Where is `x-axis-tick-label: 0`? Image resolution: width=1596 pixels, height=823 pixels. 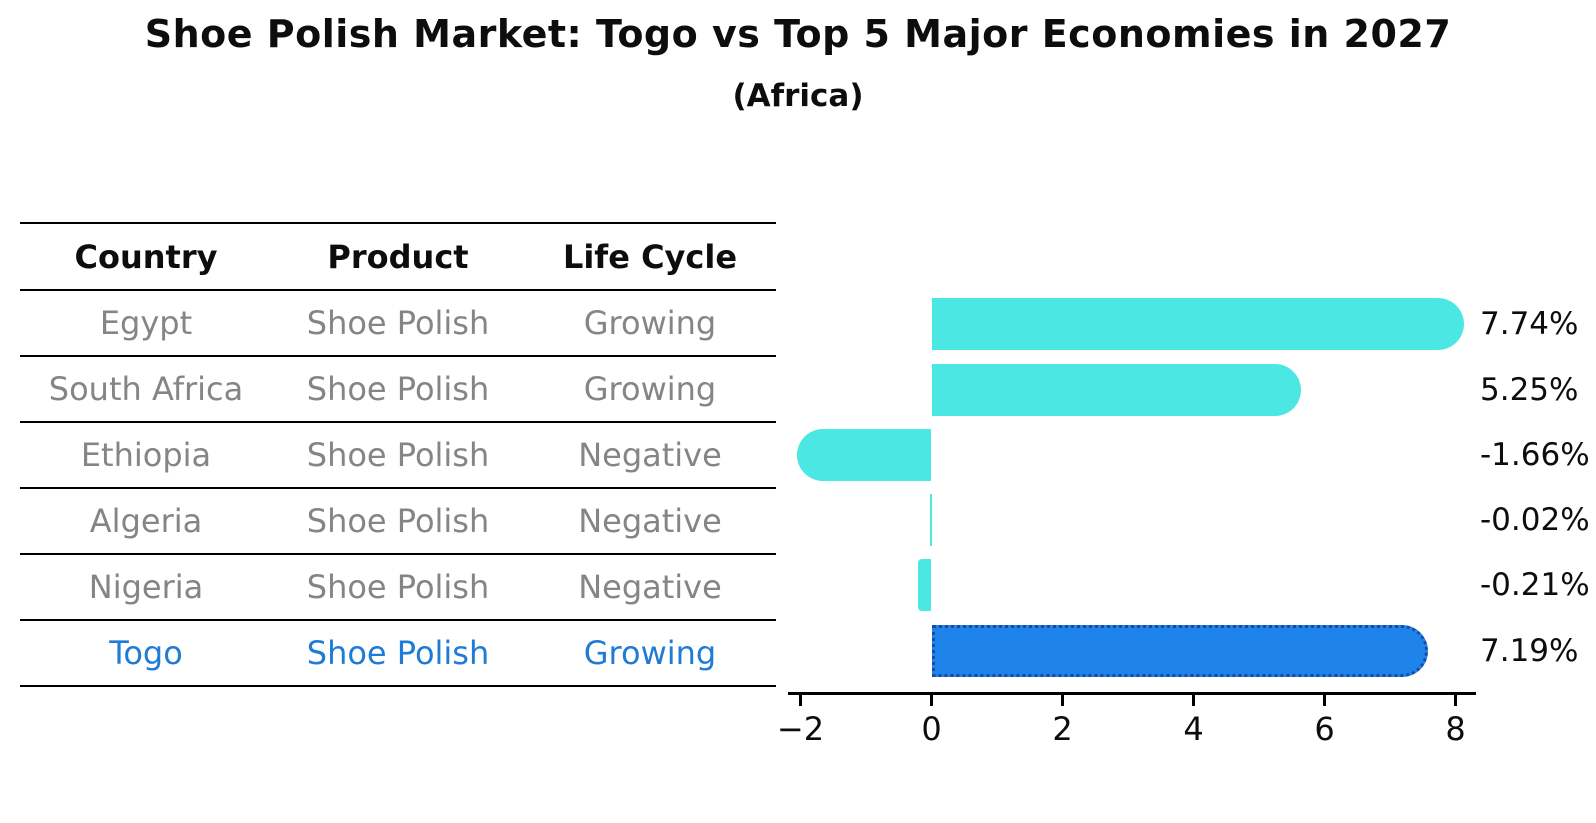 x-axis-tick-label: 0 is located at coordinates (931, 729).